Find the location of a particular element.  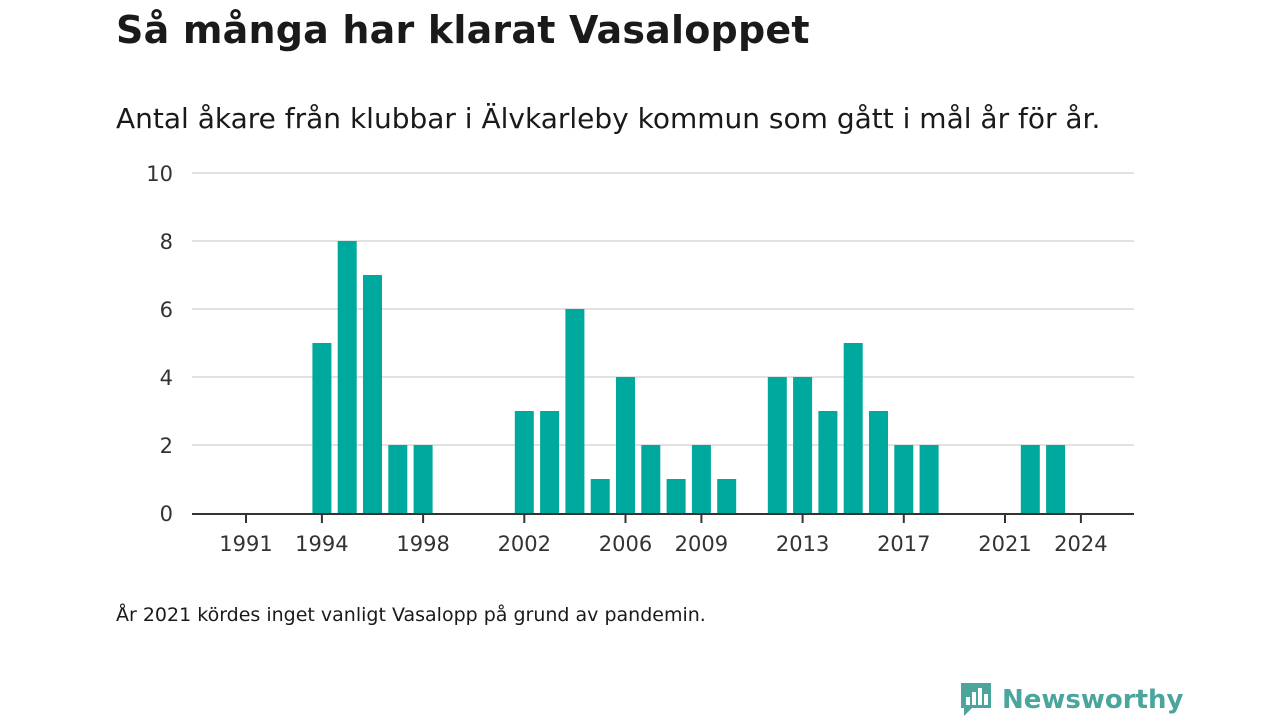

y-tick-label: 6 is located at coordinates (166, 310).